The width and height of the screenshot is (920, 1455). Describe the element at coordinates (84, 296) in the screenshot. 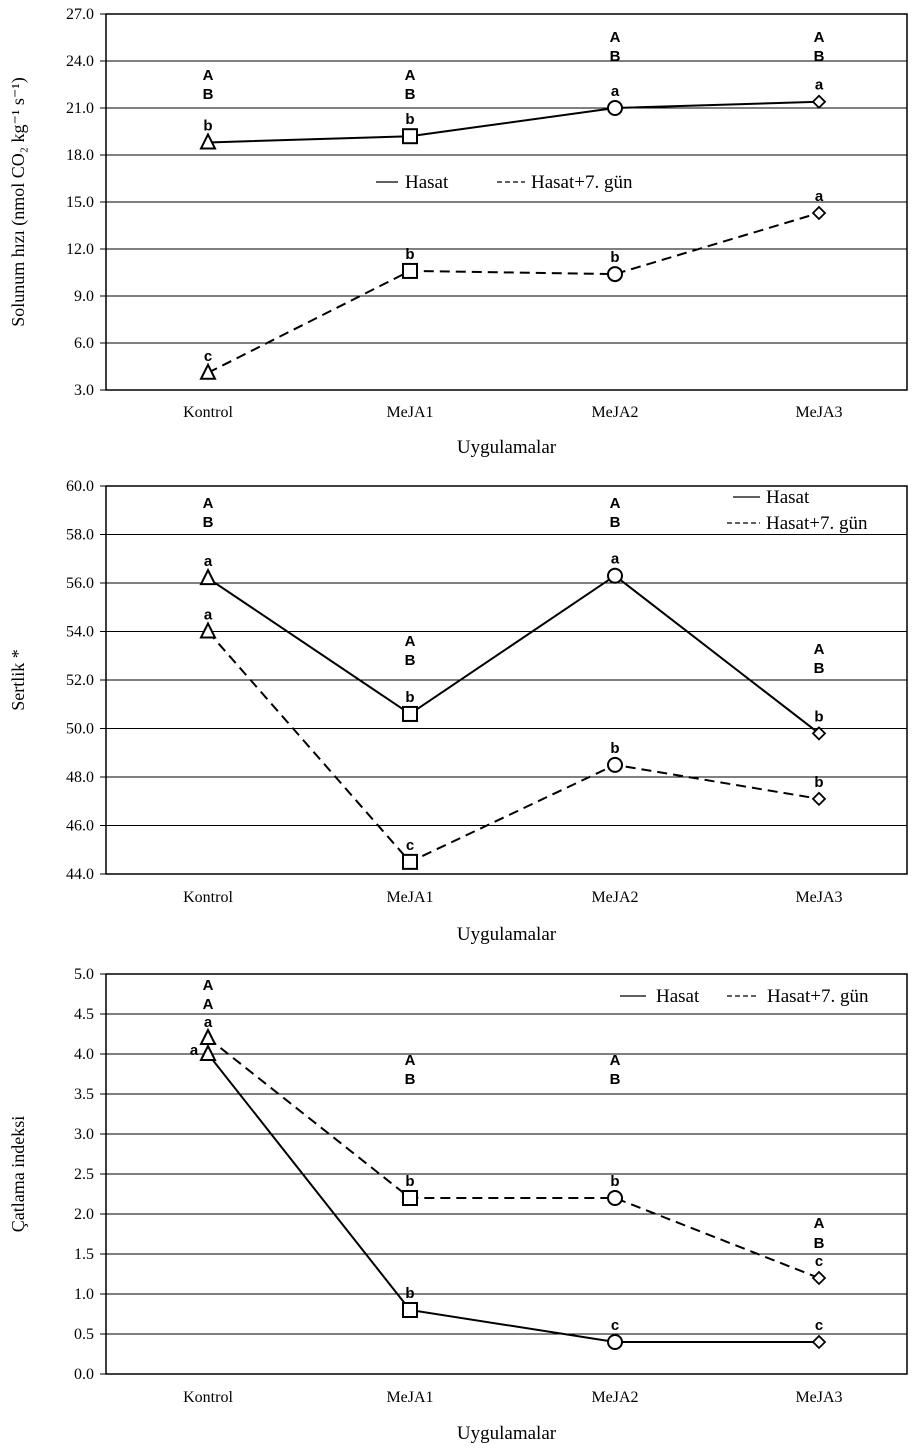

I see `y-tick-label: 9.0` at that location.